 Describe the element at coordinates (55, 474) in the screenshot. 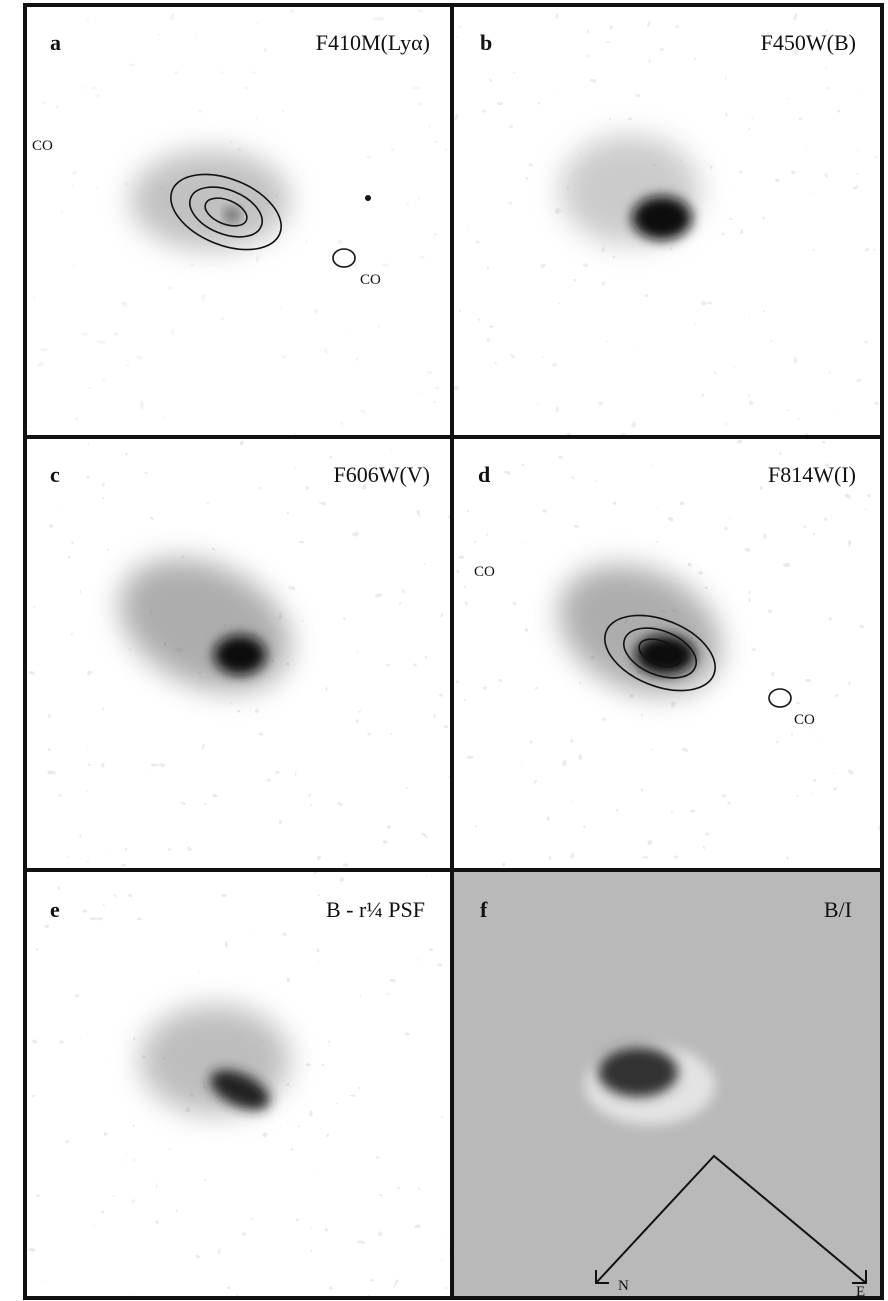

I see `panel-label: c` at that location.